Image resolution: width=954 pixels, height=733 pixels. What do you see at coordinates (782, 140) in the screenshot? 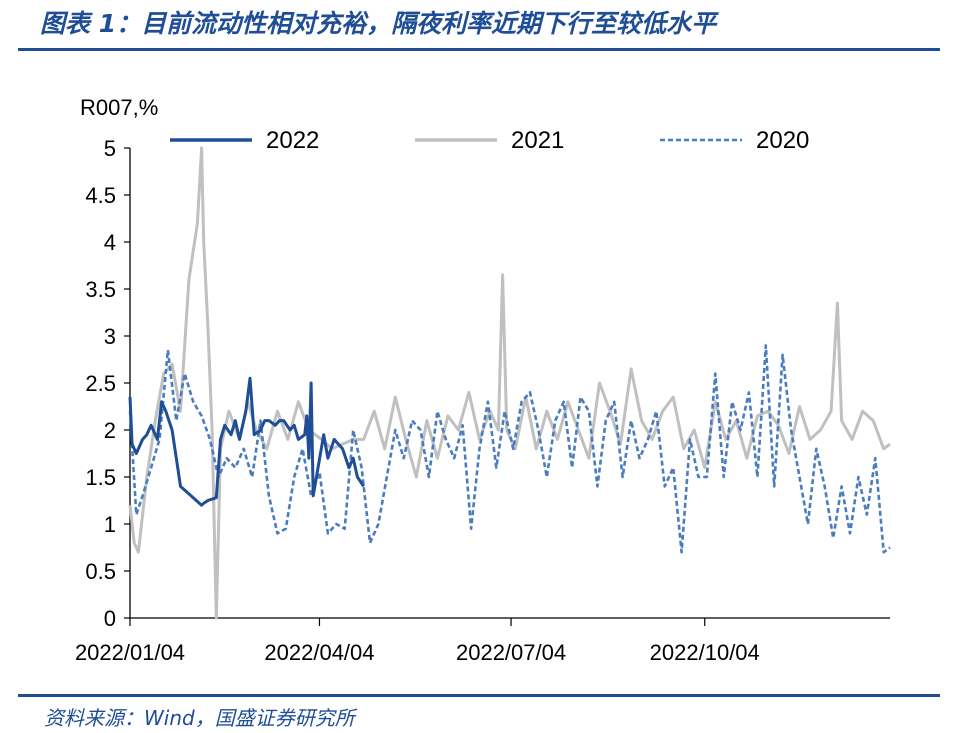
I see `legend-label-2020: 2020` at bounding box center [782, 140].